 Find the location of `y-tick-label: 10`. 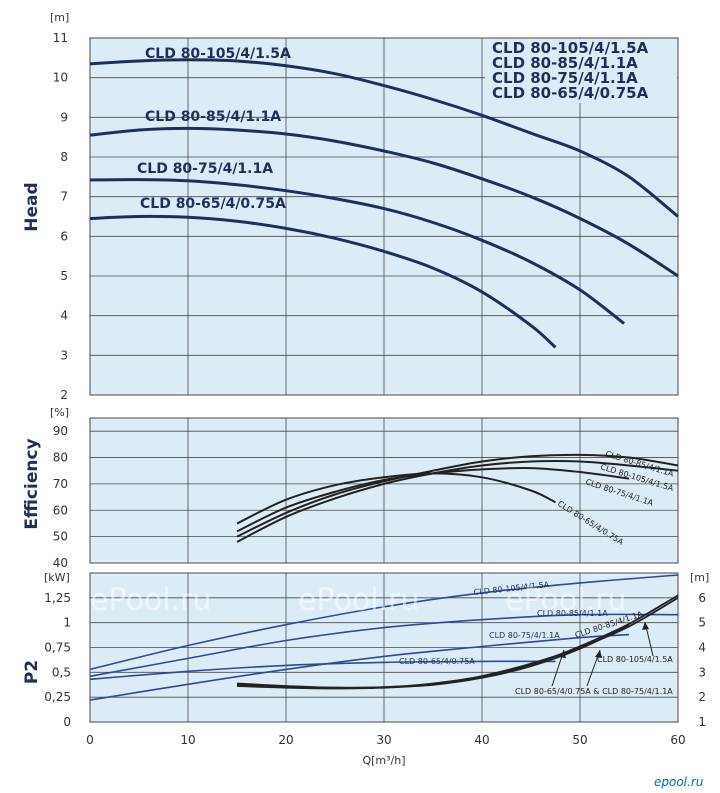

y-tick-label: 10 is located at coordinates (60, 78).